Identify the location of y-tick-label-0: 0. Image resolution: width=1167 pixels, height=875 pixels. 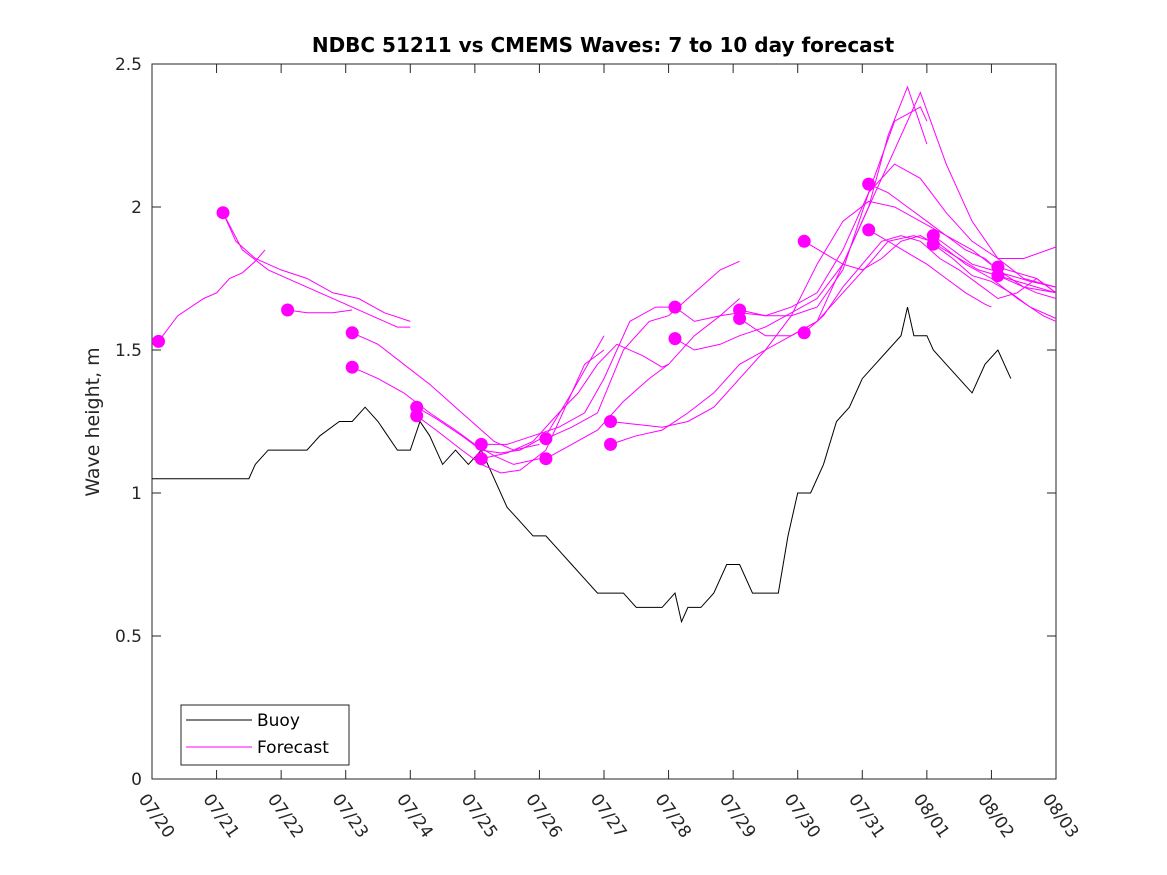
(136, 780).